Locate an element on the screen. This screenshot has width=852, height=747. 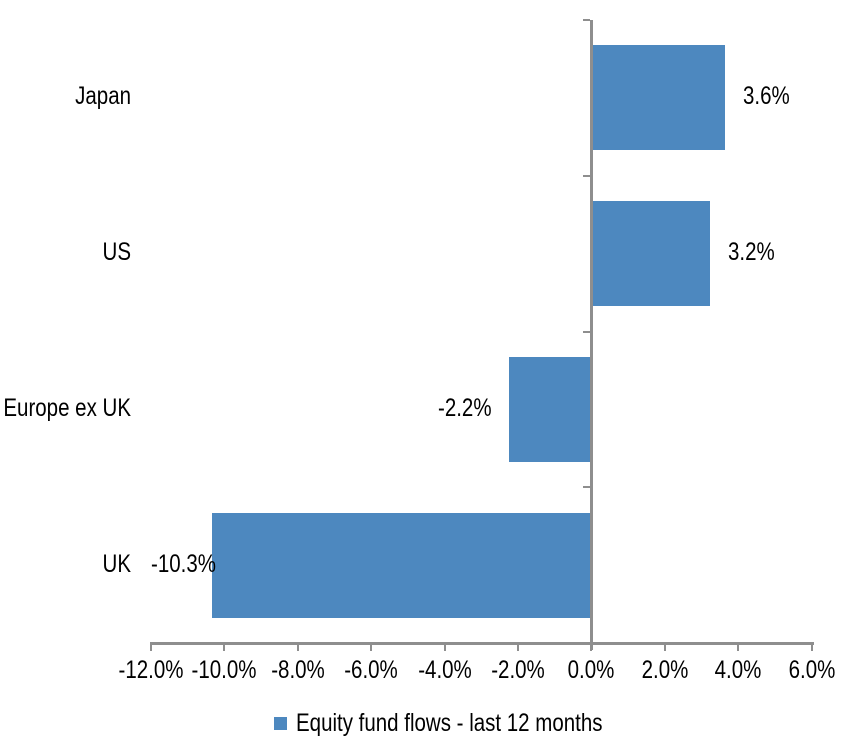
data-label-japan: 3.6% is located at coordinates (766, 96).